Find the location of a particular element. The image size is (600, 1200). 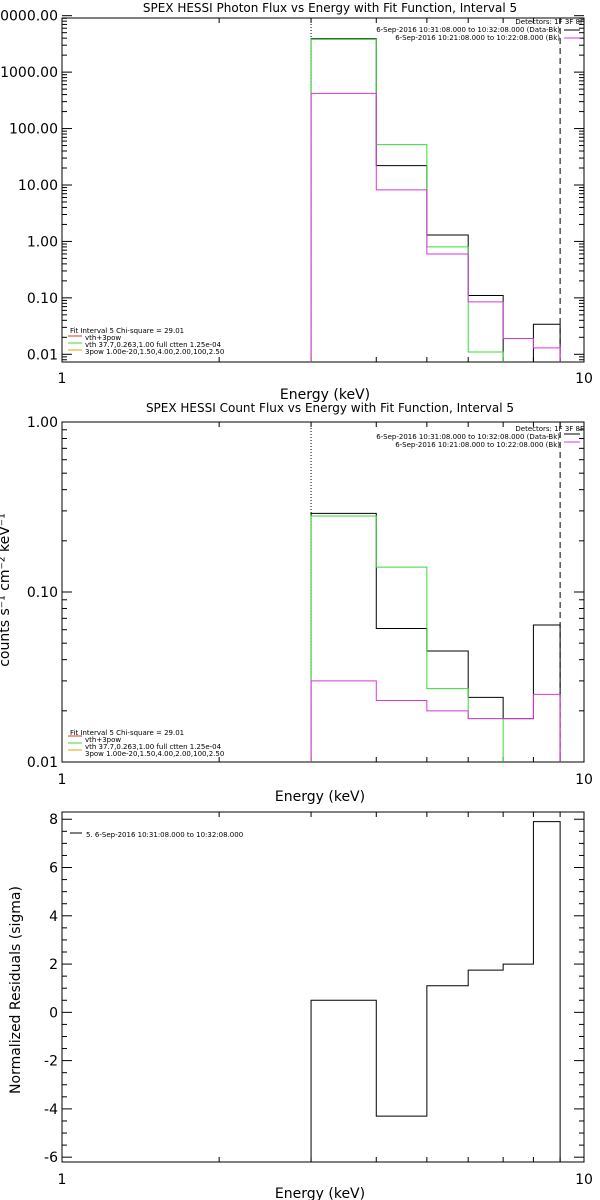

y-axis-label-3: Normalized Residuals (sigma) is located at coordinates (16, 990).